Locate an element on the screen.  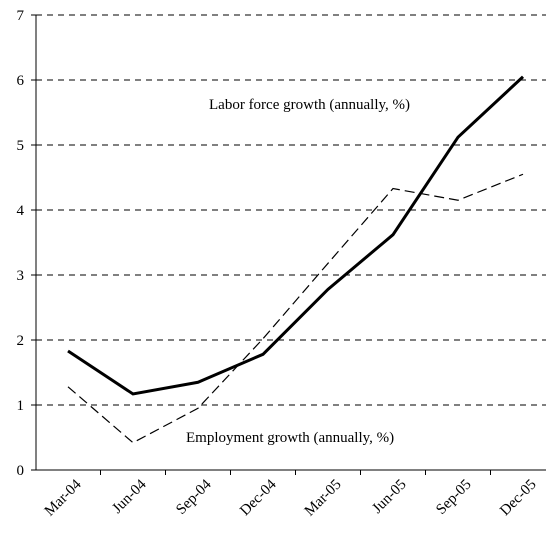
x-tick-label-Mar-05: Mar-05 is located at coordinates (323, 498).